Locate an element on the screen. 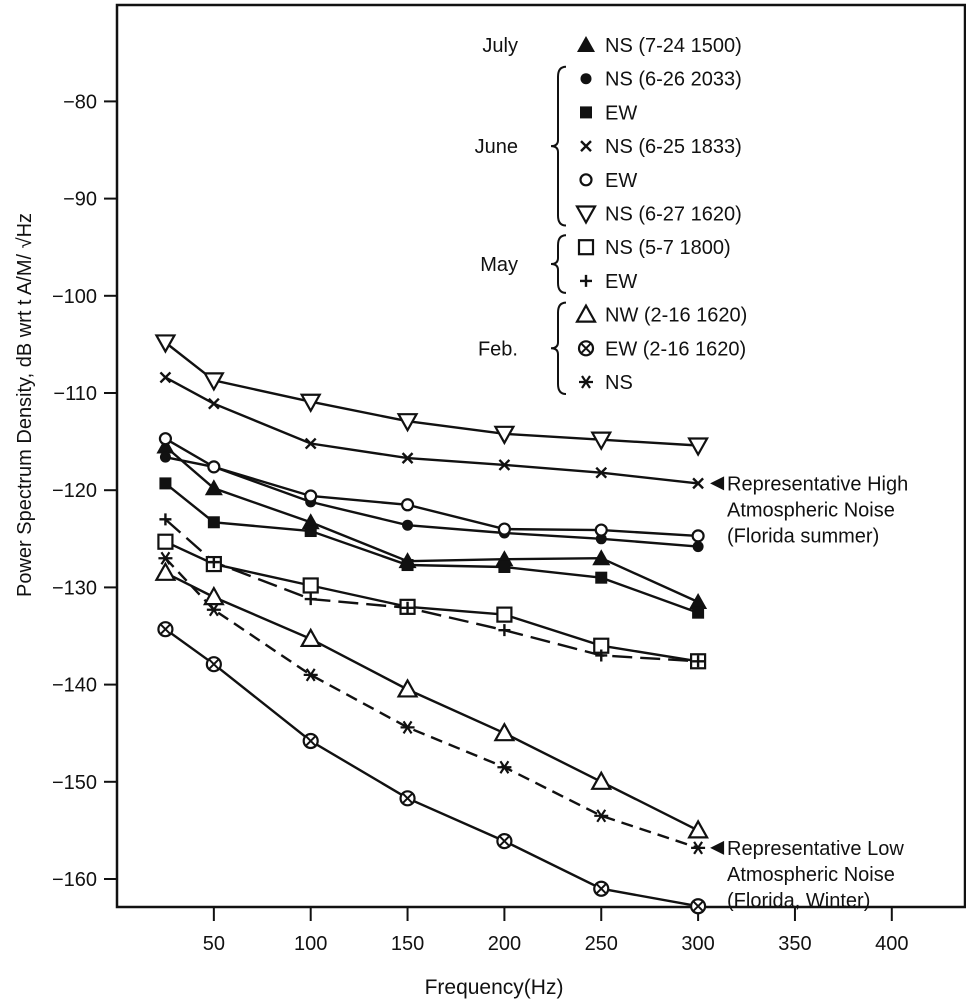  annotation-text: Representative High is located at coordinates (817, 484).